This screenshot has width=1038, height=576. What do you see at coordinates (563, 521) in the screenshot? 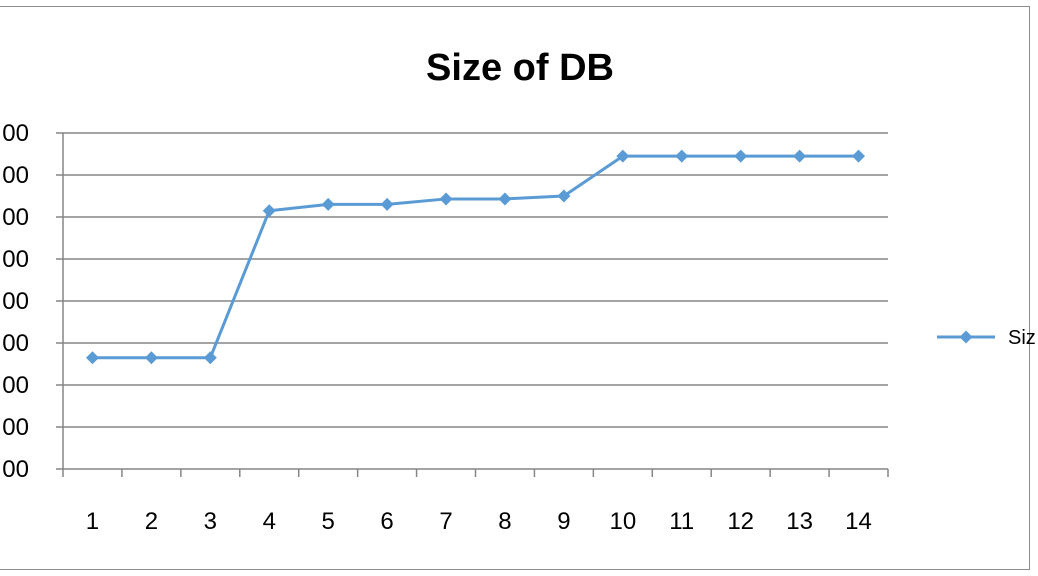
I see `x-tick-label: 9` at bounding box center [563, 521].